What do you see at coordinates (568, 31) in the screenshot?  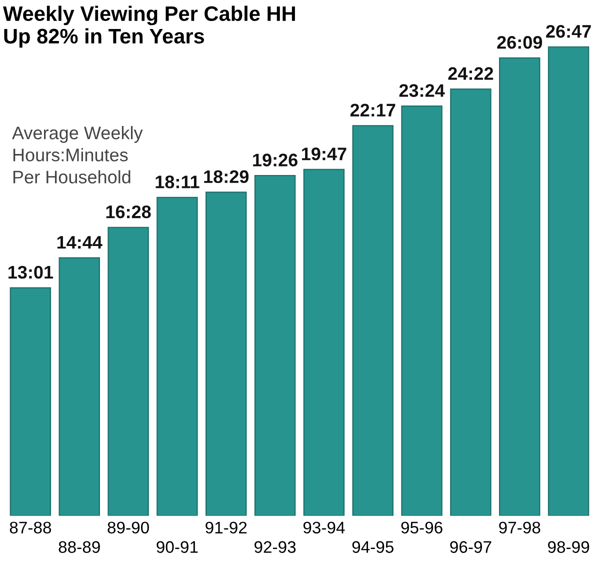 I see `data-label: 26:47` at bounding box center [568, 31].